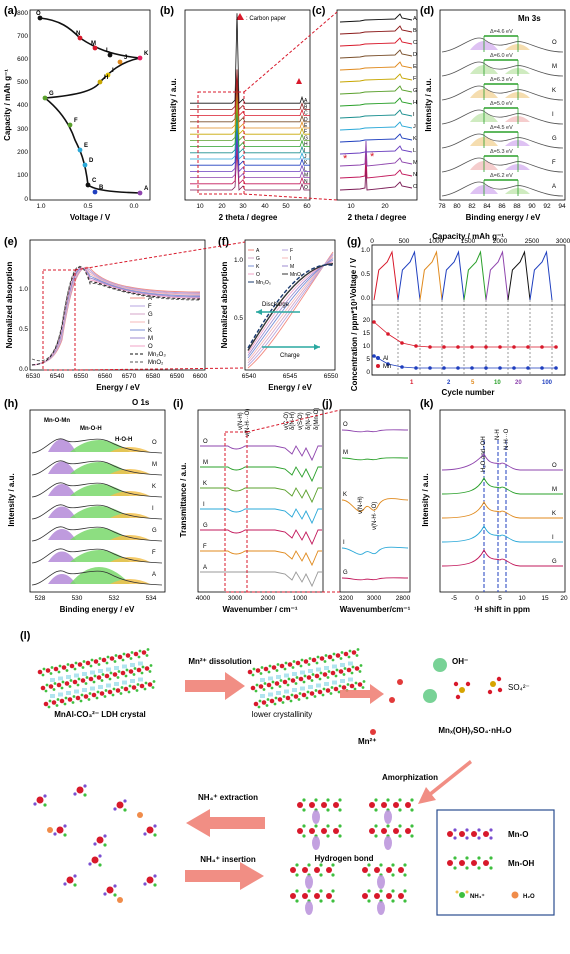  I want to click on svg-text: 86, so click(502, 206).